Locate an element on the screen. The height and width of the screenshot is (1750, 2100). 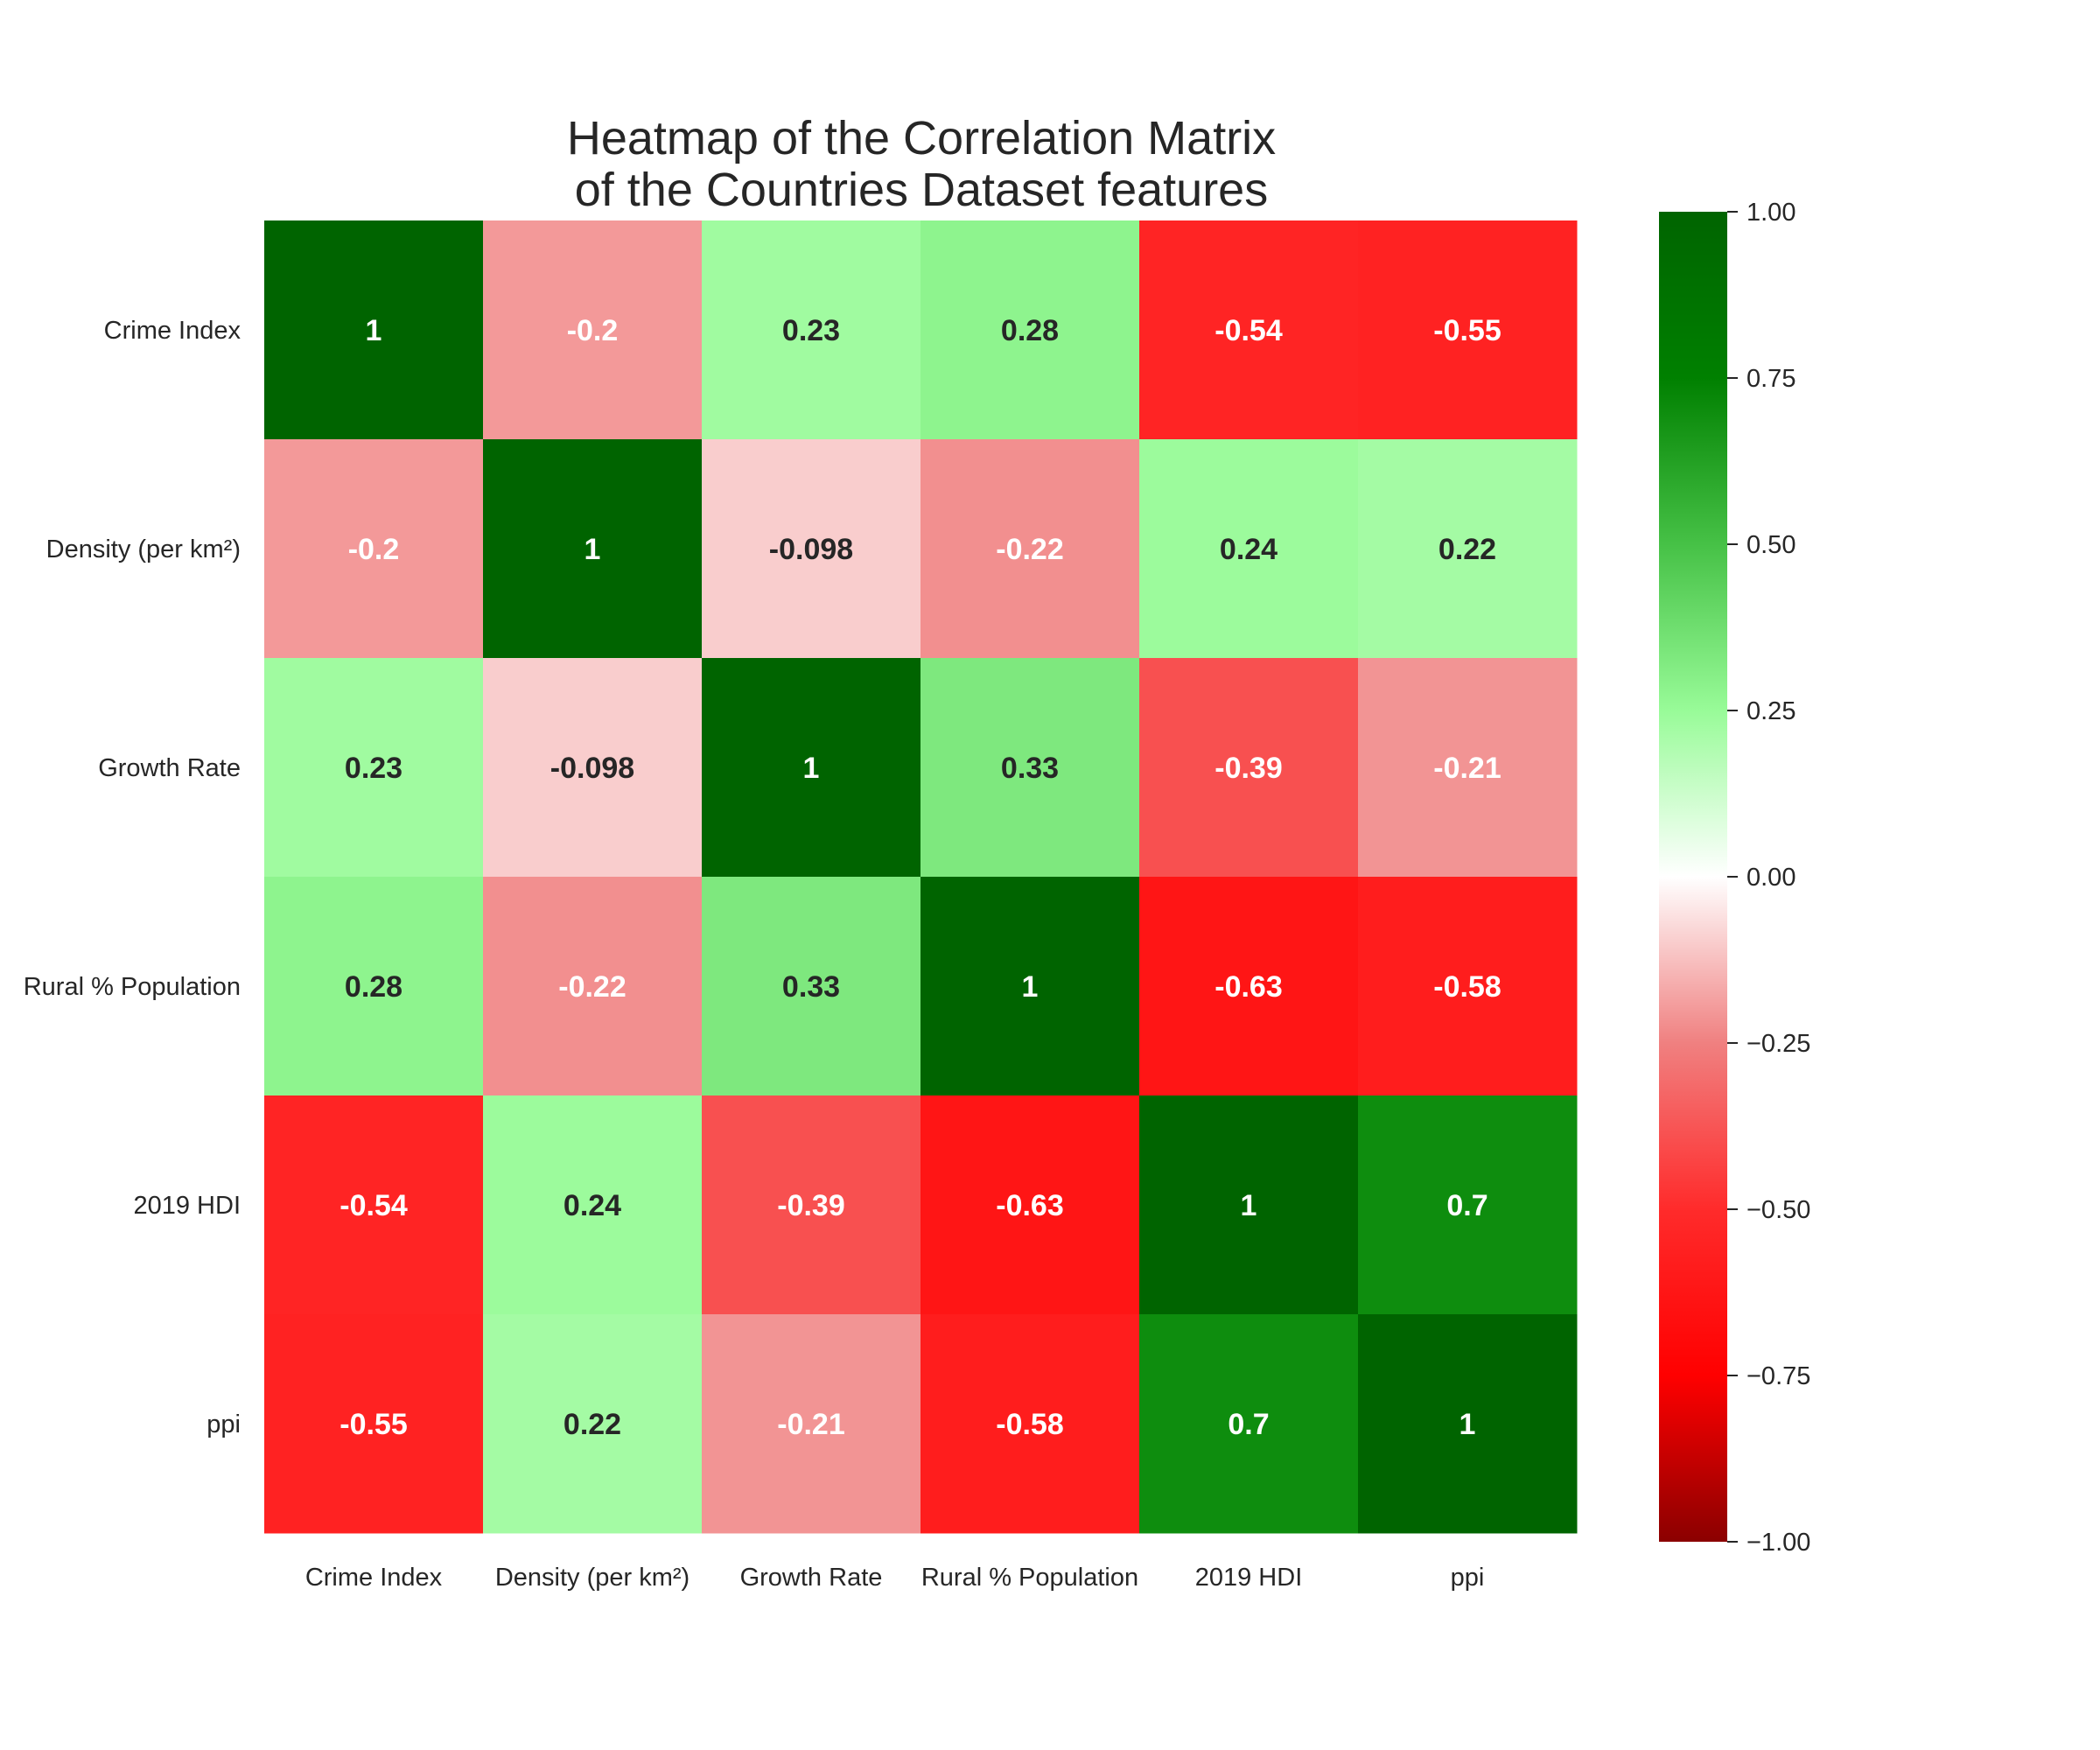
y-tick-label: Density (per km²) is located at coordinates (143, 550).